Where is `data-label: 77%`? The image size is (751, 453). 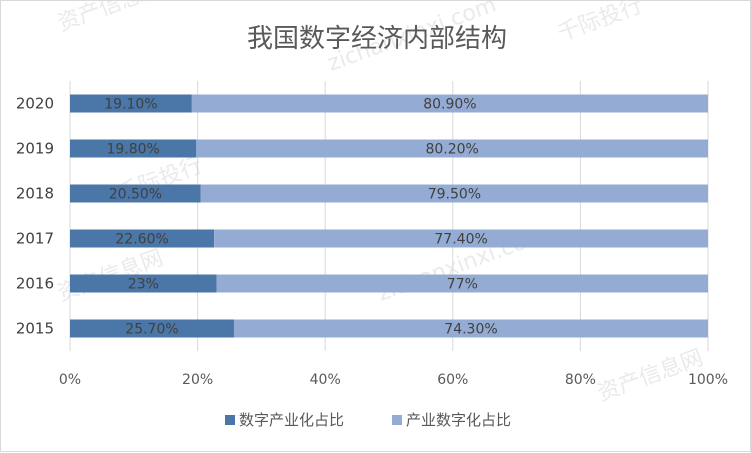 data-label: 77% is located at coordinates (462, 285).